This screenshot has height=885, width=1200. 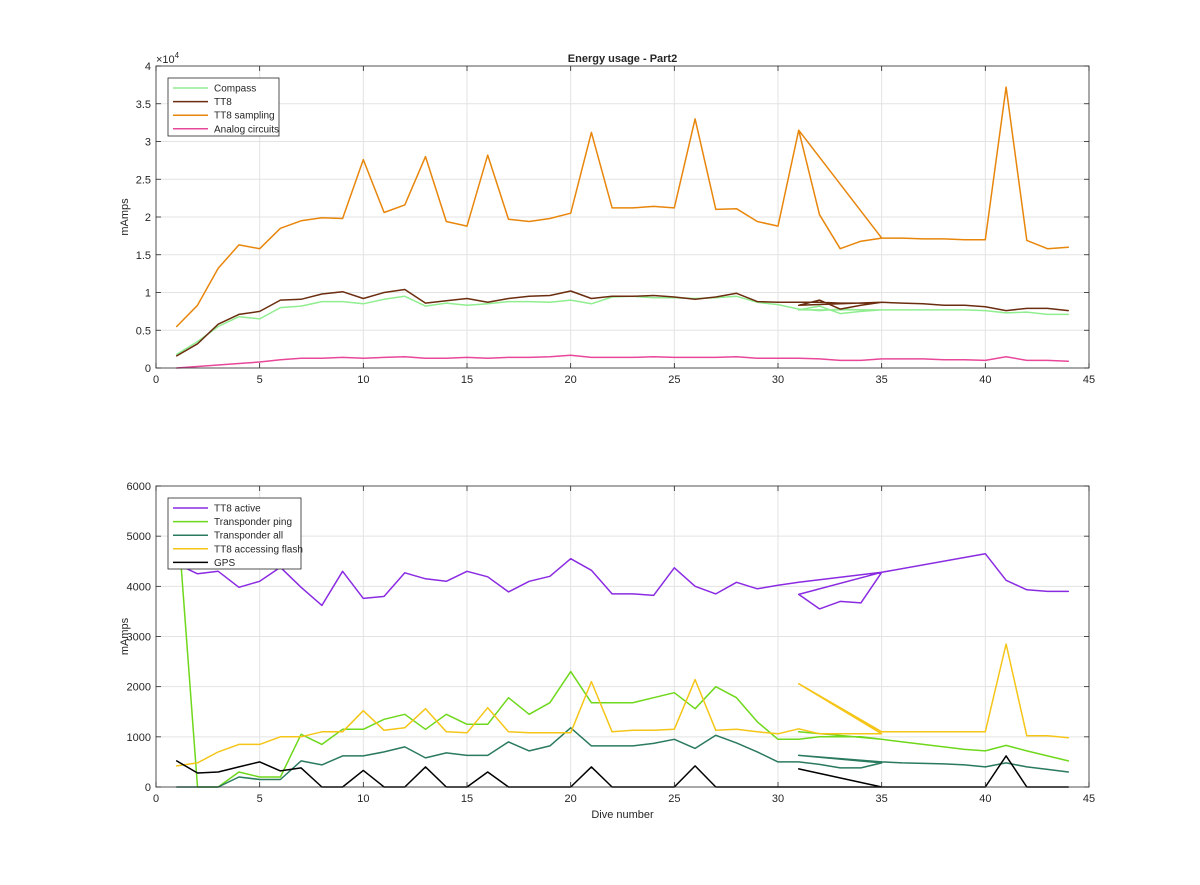 I want to click on series-line-tt8-active, so click(x=622, y=581).